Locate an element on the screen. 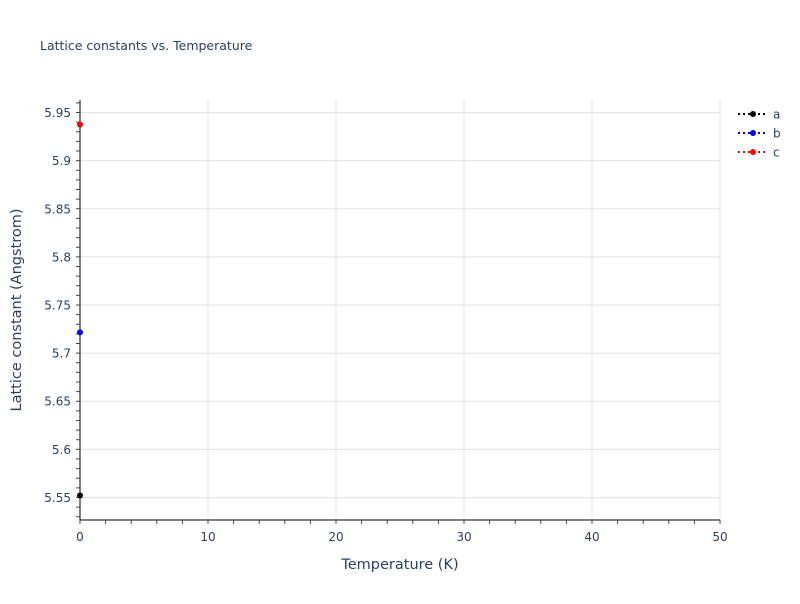 The image size is (800, 604). y-tick-label: 5.95 is located at coordinates (57, 113).